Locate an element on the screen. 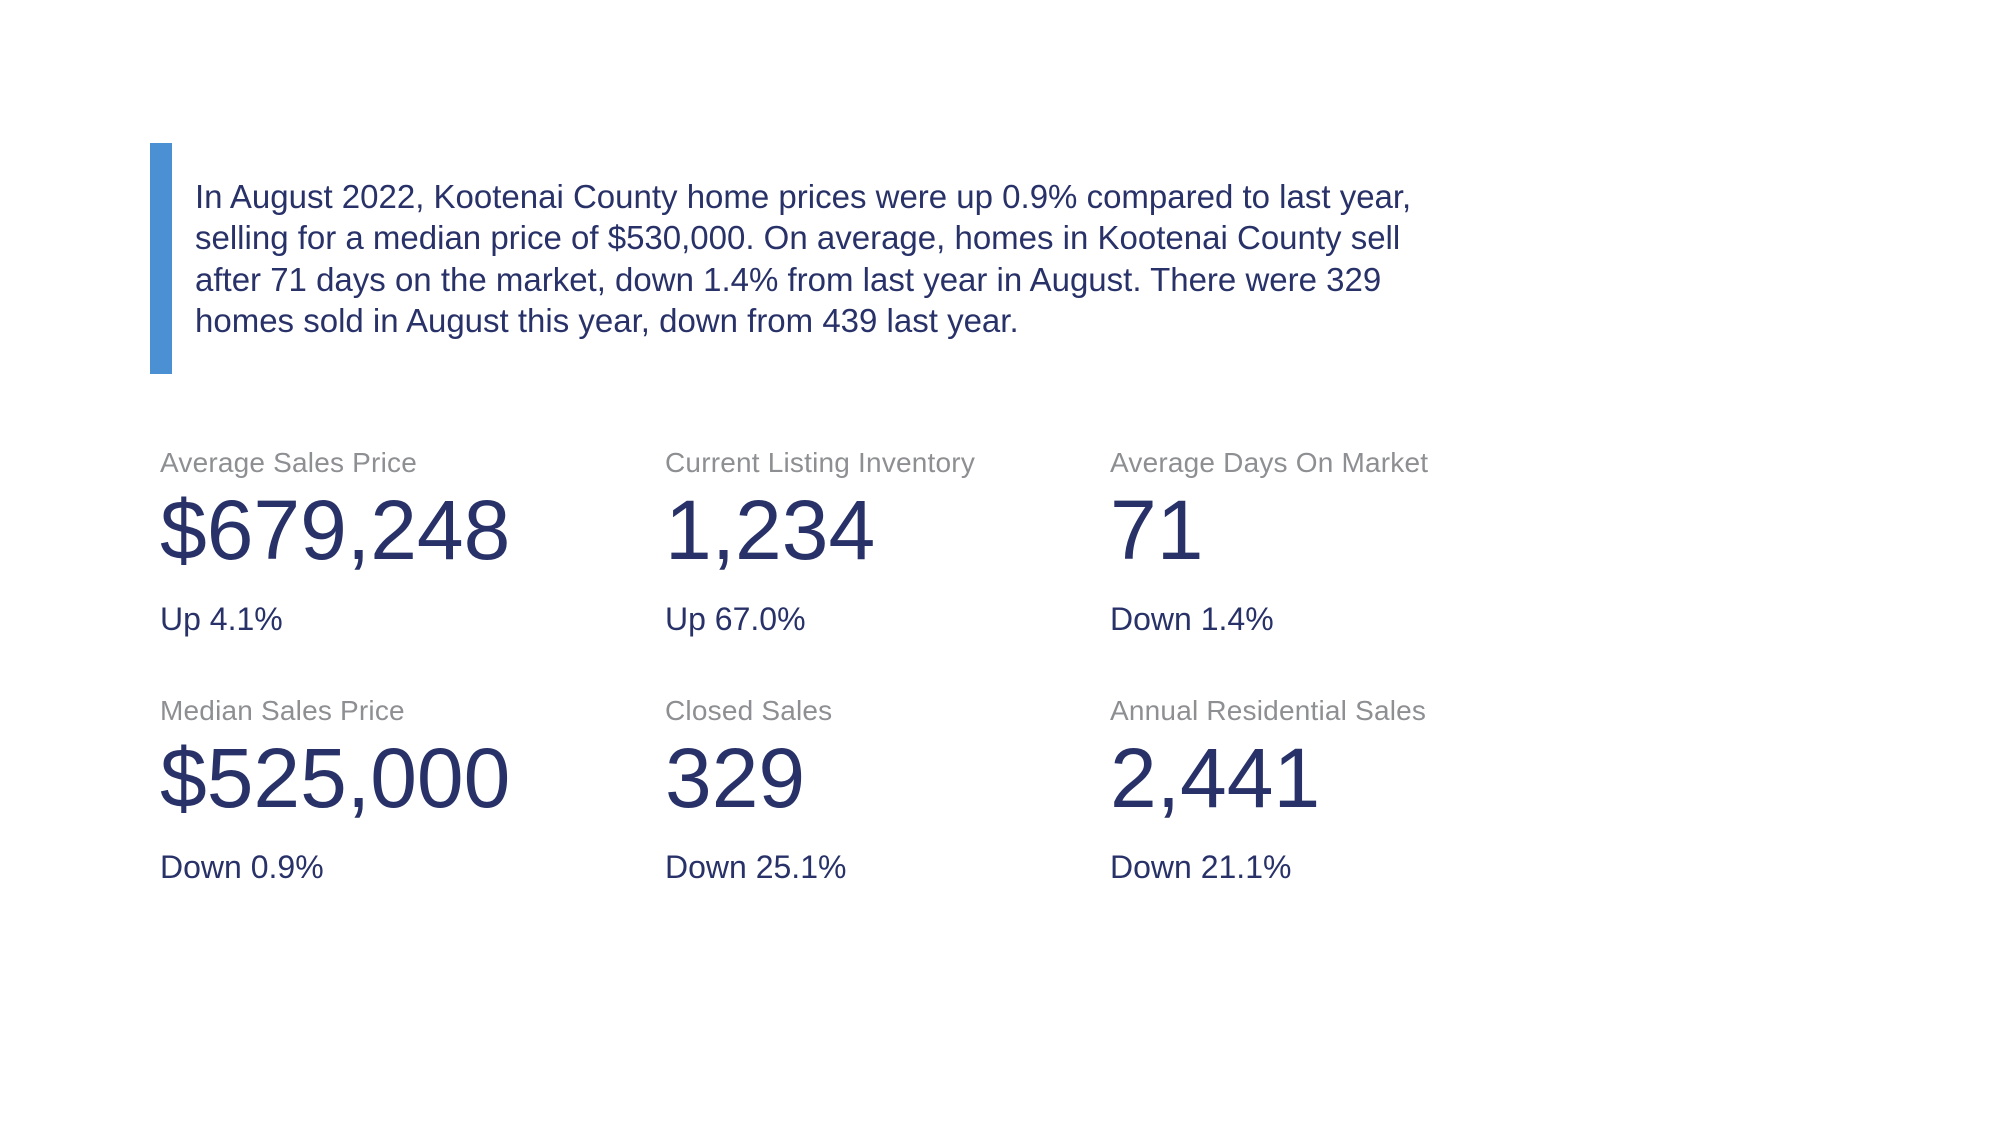 Image resolution: width=2000 pixels, height=1143 pixels. stat-value: 2,441 is located at coordinates (1215, 777).